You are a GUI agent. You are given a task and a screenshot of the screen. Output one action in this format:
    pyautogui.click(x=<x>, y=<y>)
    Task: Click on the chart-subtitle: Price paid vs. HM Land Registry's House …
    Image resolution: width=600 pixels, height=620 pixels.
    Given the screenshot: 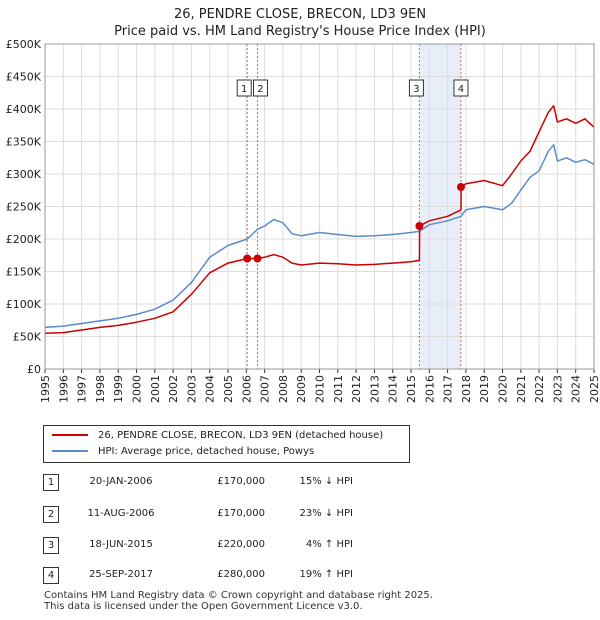 What is the action you would take?
    pyautogui.click(x=300, y=31)
    